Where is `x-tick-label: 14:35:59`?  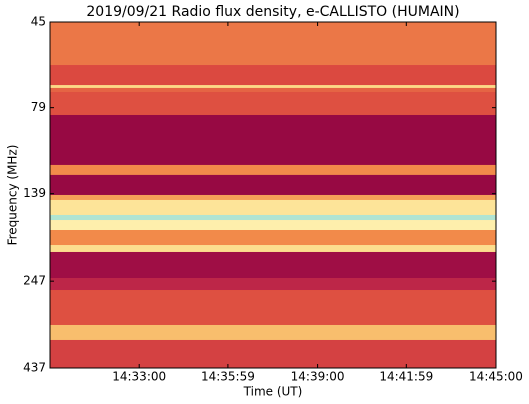
x-tick-label: 14:35:59 is located at coordinates (228, 377).